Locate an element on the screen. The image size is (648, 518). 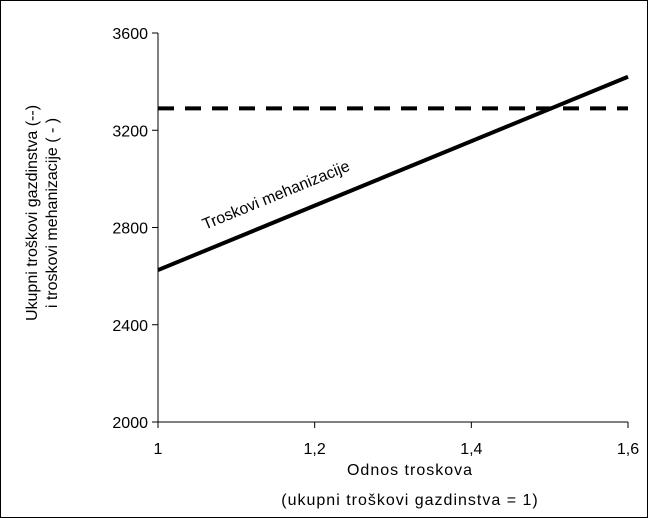
x-axis-title-line2: (ukupni troškovi gazdinstva = 1) is located at coordinates (409, 500).